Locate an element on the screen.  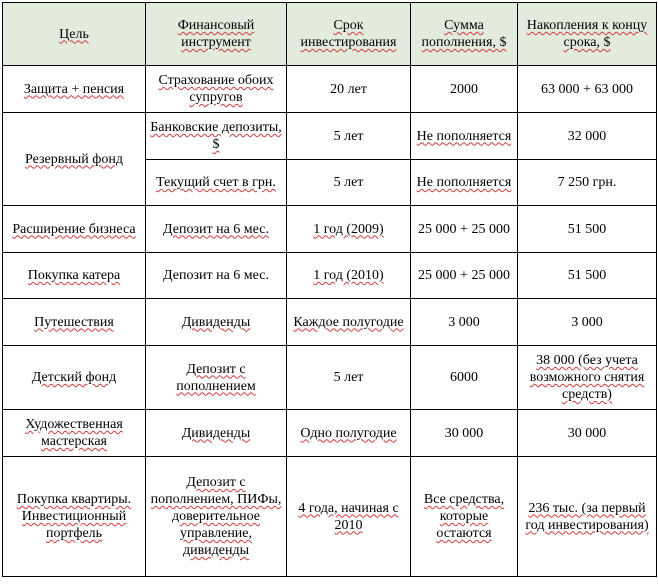
cell-goal: Резервный фонд is located at coordinates (74, 159).